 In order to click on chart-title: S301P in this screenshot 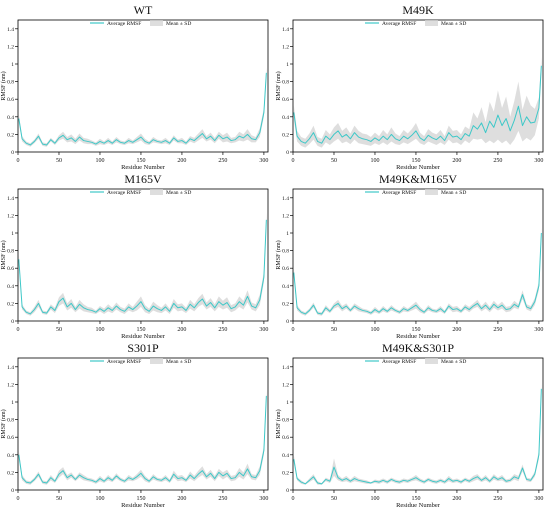, I will do `click(143, 348)`.